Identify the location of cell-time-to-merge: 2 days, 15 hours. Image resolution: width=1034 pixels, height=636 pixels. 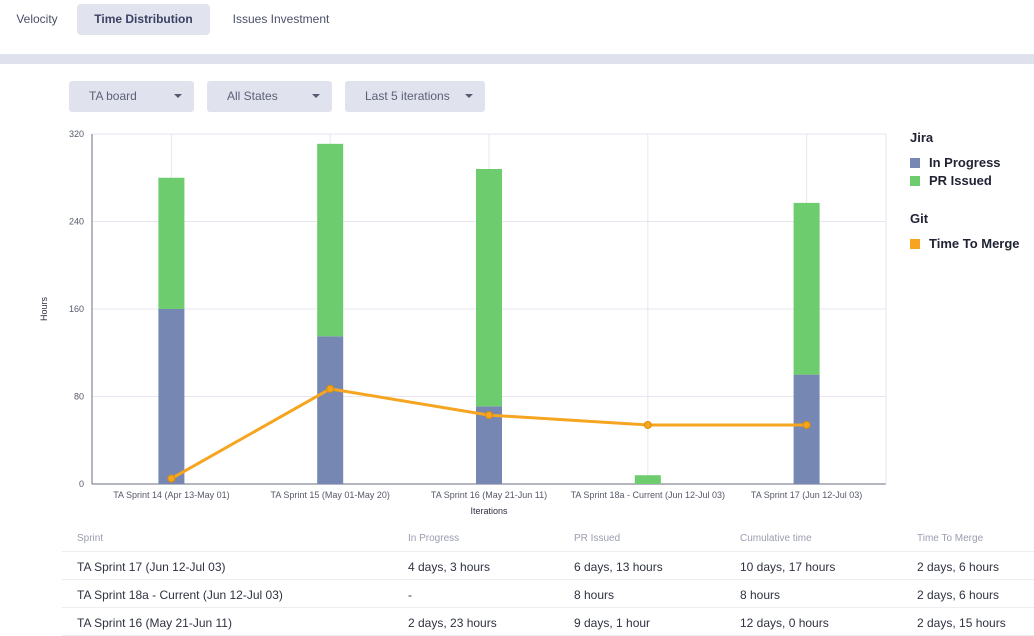
(961, 623).